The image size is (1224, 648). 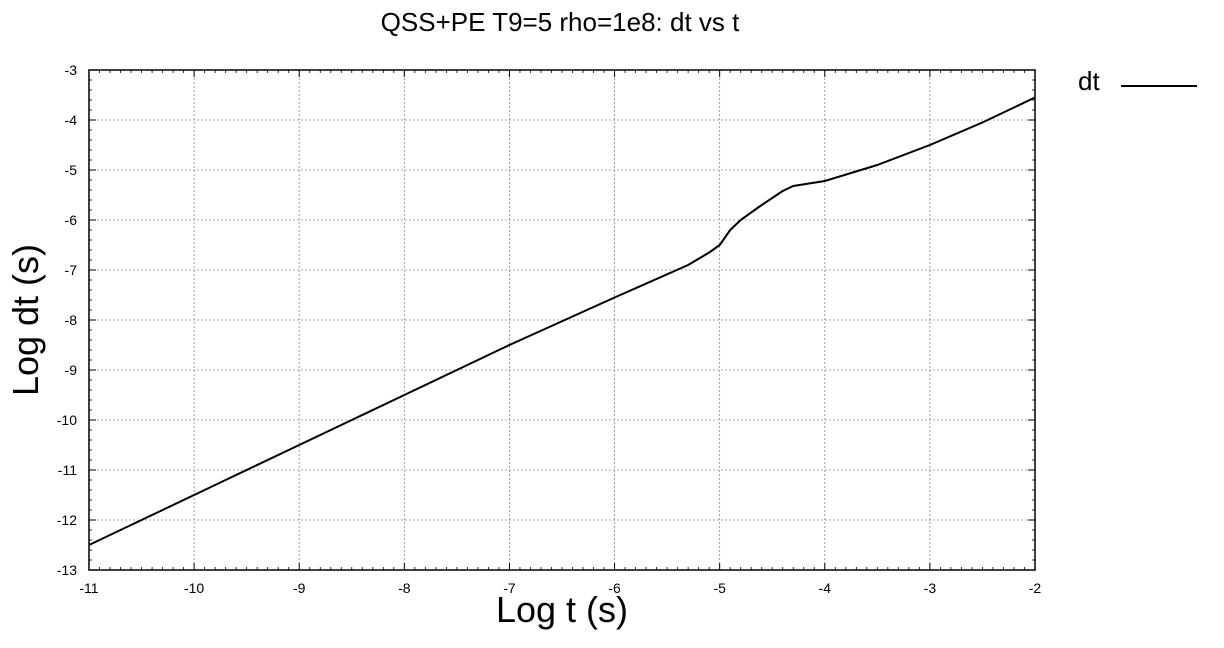 I want to click on y-tick-label: -8, so click(x=71, y=320).